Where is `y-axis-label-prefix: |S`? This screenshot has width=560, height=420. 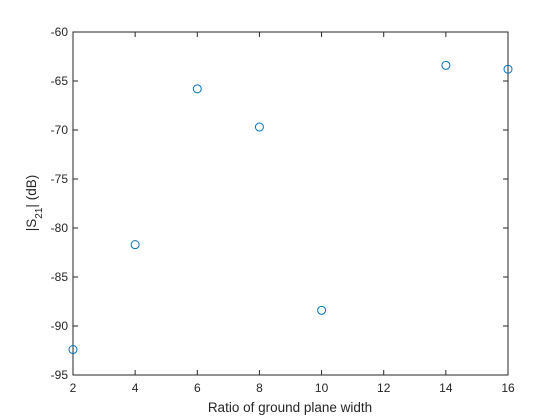
y-axis-label-prefix: |S is located at coordinates (31, 225).